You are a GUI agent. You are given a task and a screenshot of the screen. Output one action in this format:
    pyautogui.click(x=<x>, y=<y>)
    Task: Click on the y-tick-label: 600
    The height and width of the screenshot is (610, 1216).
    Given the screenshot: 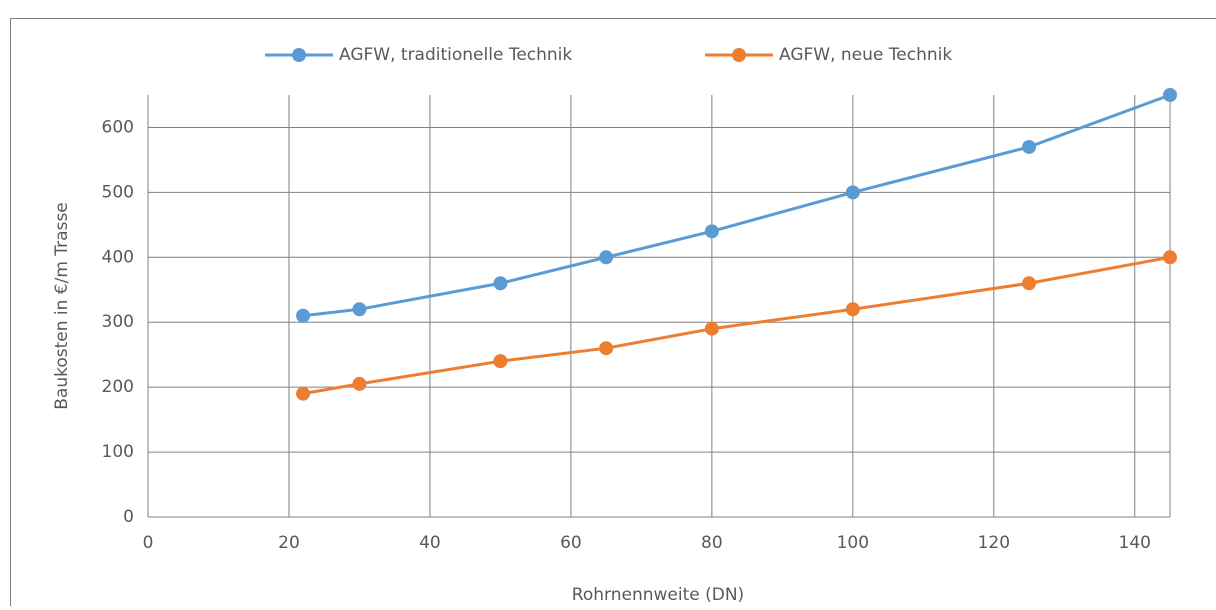 What is the action you would take?
    pyautogui.click(x=118, y=127)
    